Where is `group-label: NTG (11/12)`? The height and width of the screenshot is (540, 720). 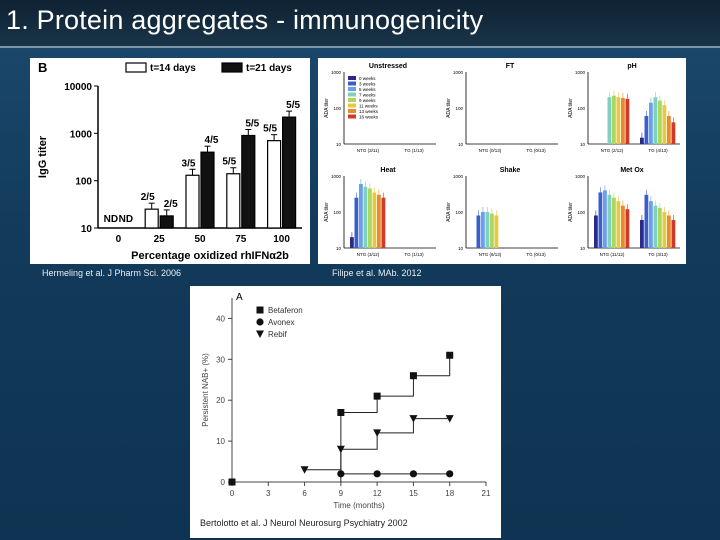
group-label: NTG (11/12) is located at coordinates (612, 254).